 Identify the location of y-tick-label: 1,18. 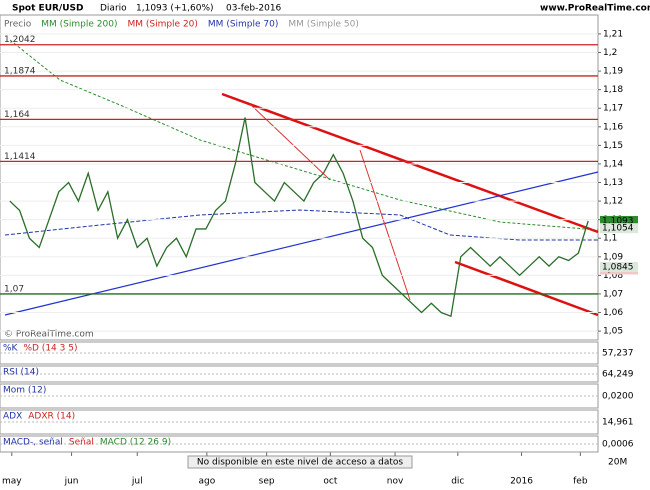
(613, 90).